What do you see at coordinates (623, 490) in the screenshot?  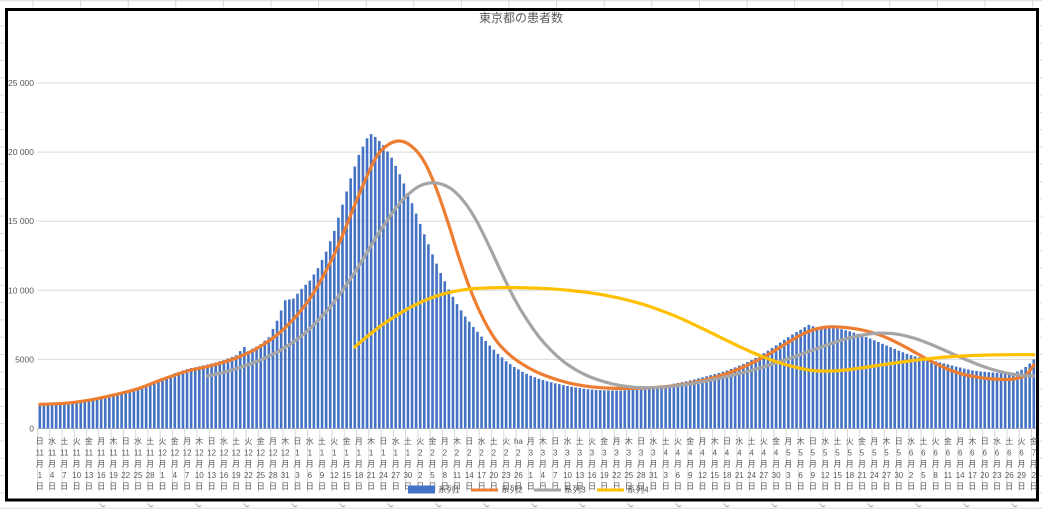 I see `legend-item-系列4: 系列4` at bounding box center [623, 490].